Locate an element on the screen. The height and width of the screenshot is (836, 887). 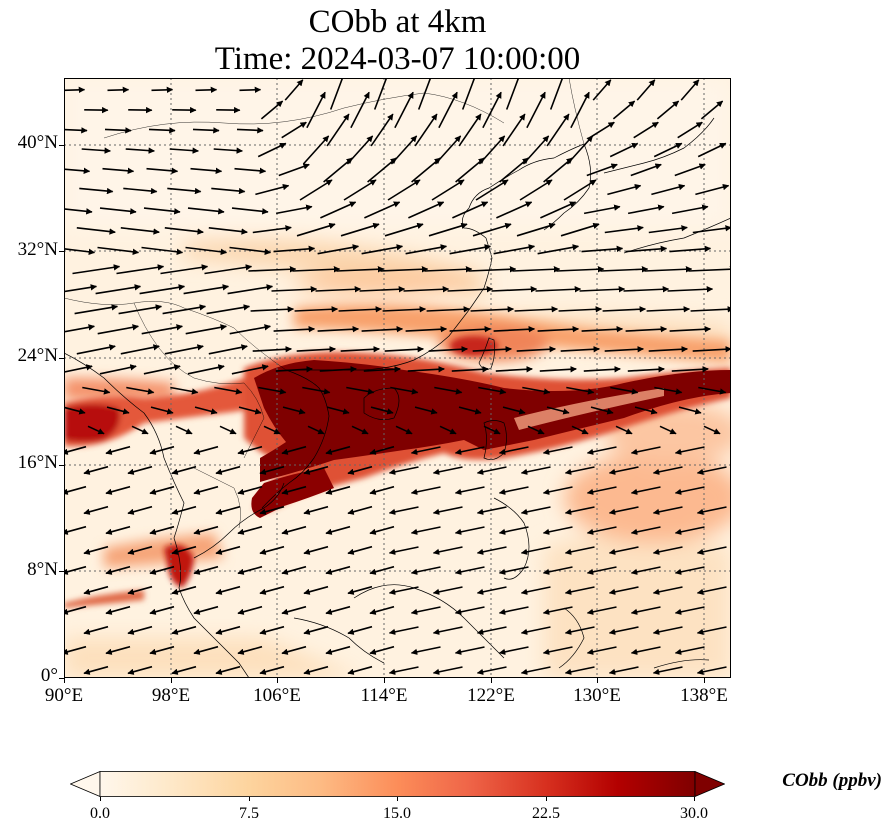
colorbar is located at coordinates (397, 784).